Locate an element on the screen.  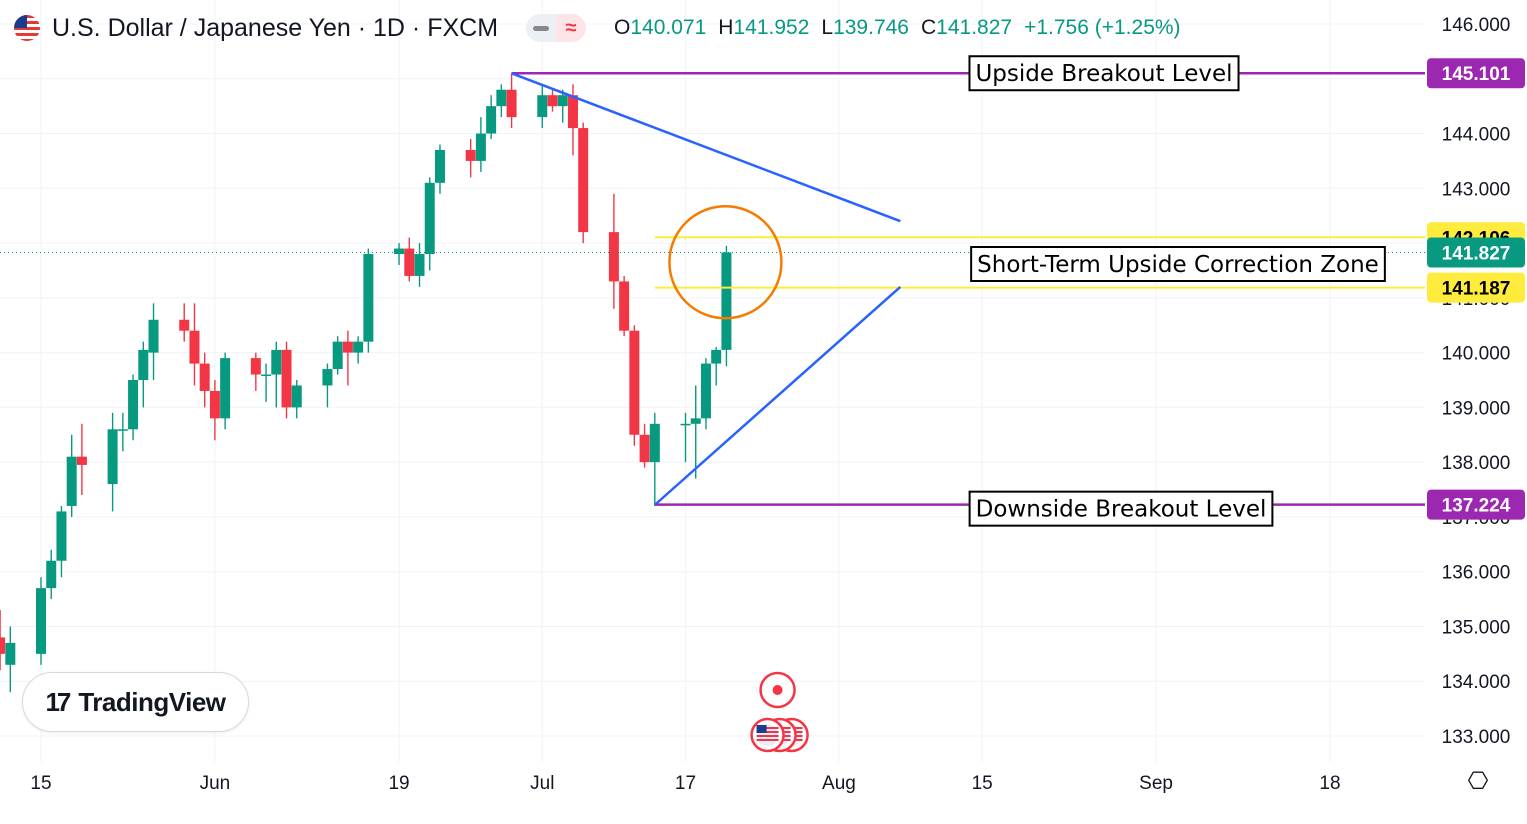
high-value: 141.952 is located at coordinates (771, 27).